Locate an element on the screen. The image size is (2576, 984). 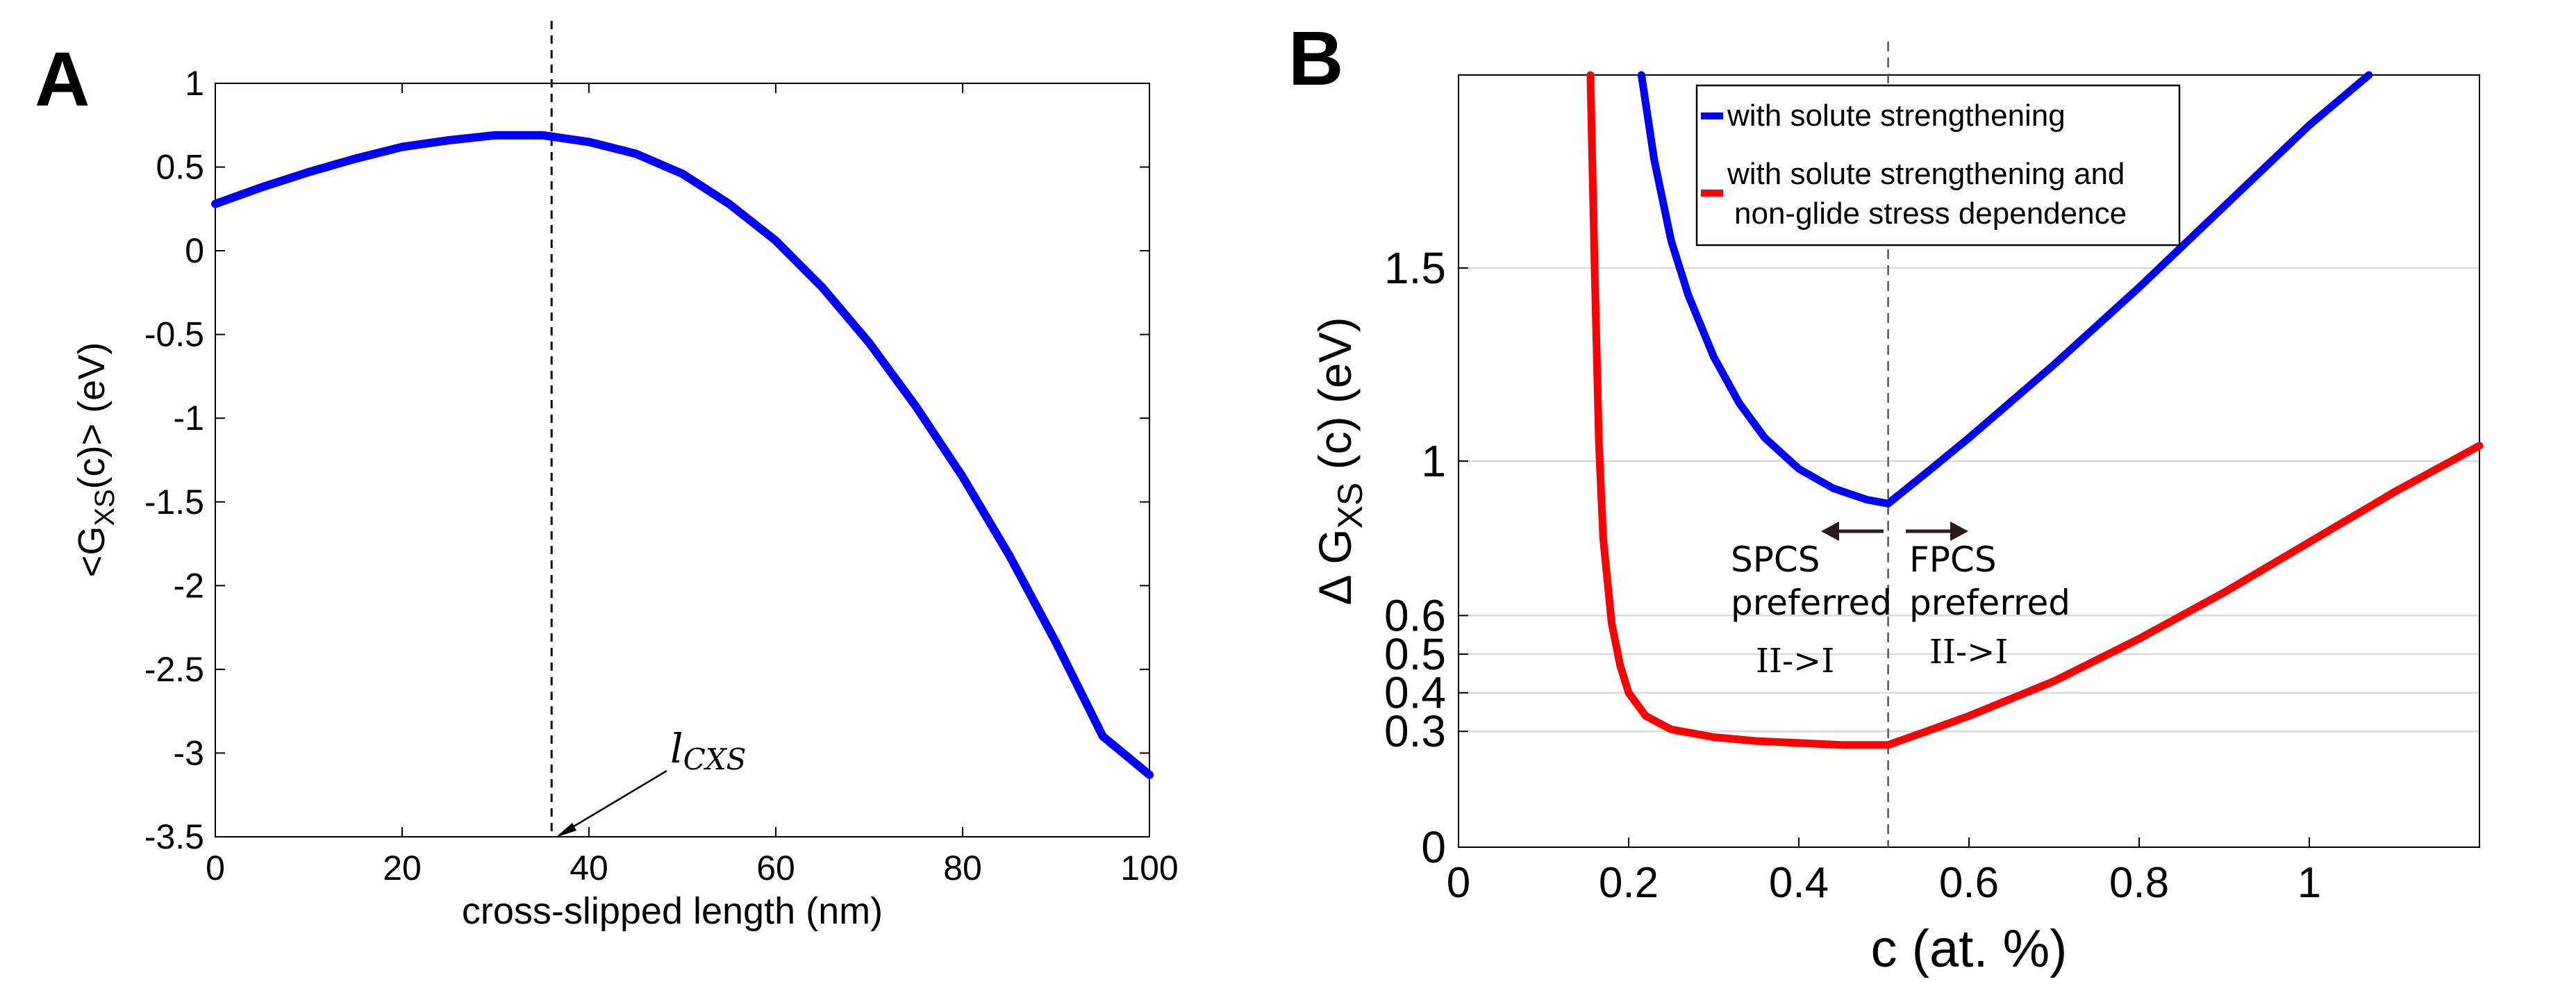
panel-a-ytick-label-4: -1 is located at coordinates (189, 418).